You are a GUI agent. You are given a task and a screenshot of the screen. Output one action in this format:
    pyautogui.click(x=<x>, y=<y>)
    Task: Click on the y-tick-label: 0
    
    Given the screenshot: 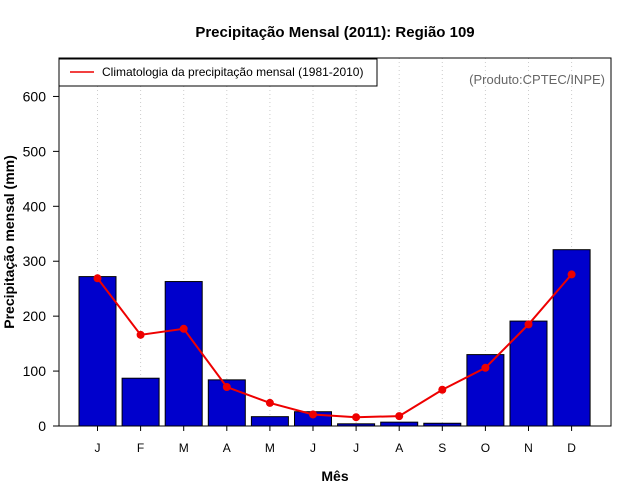 What is the action you would take?
    pyautogui.click(x=42, y=426)
    